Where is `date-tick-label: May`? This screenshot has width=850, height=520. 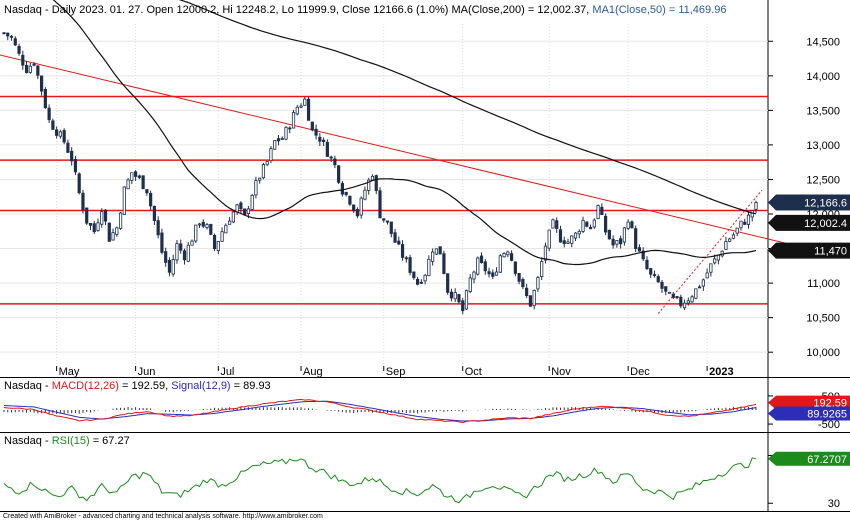 date-tick-label: May is located at coordinates (69, 372).